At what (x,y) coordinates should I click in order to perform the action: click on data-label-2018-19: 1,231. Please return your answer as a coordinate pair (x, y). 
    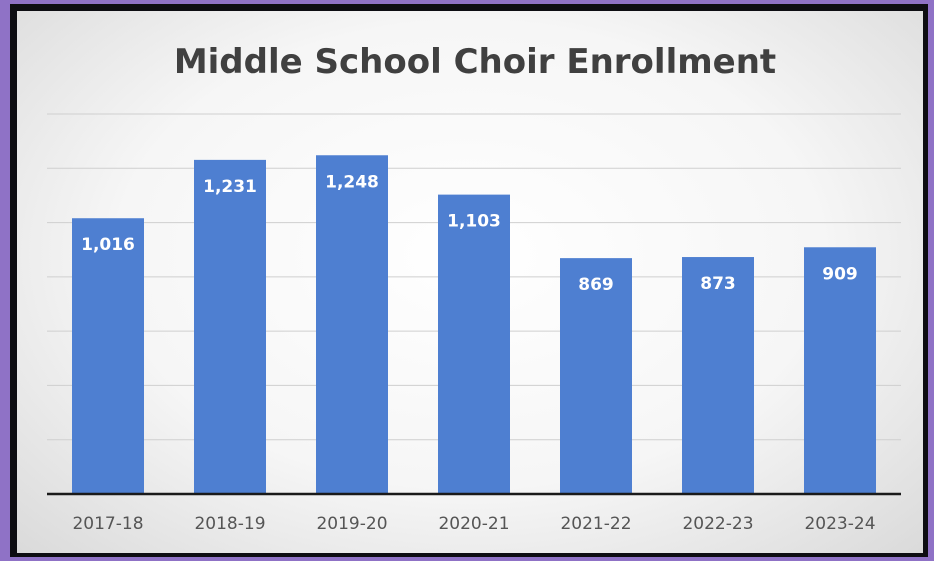
    Looking at the image, I should click on (230, 187).